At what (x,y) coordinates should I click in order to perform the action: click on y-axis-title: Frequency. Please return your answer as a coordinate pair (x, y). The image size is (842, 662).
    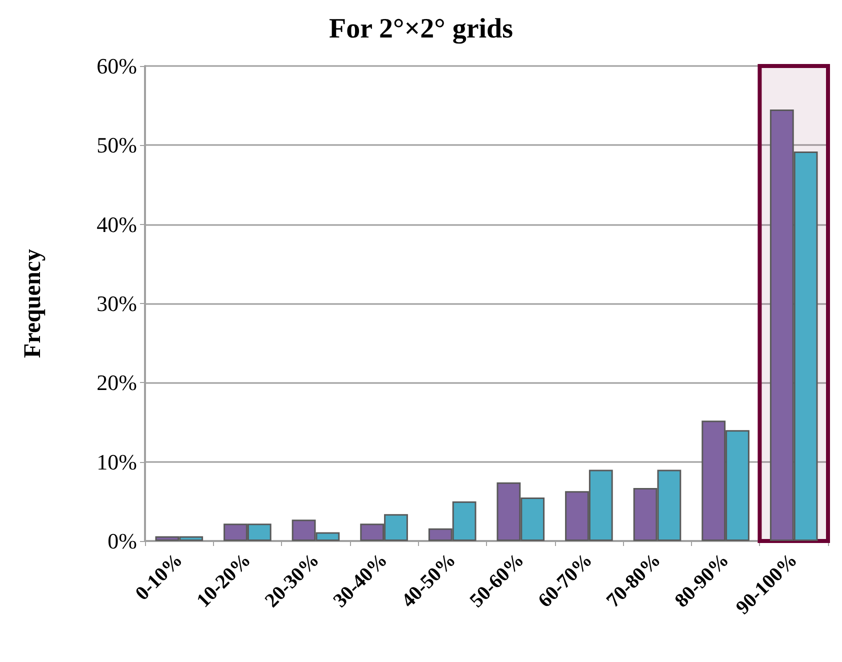
    Looking at the image, I should click on (33, 303).